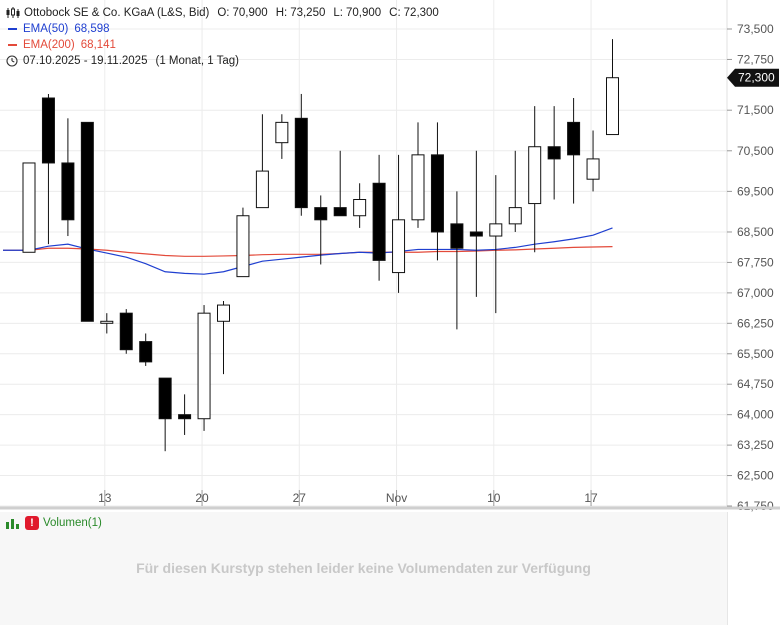 This screenshot has width=780, height=625. What do you see at coordinates (755, 29) in the screenshot?
I see `y-tick-label: 73,500` at bounding box center [755, 29].